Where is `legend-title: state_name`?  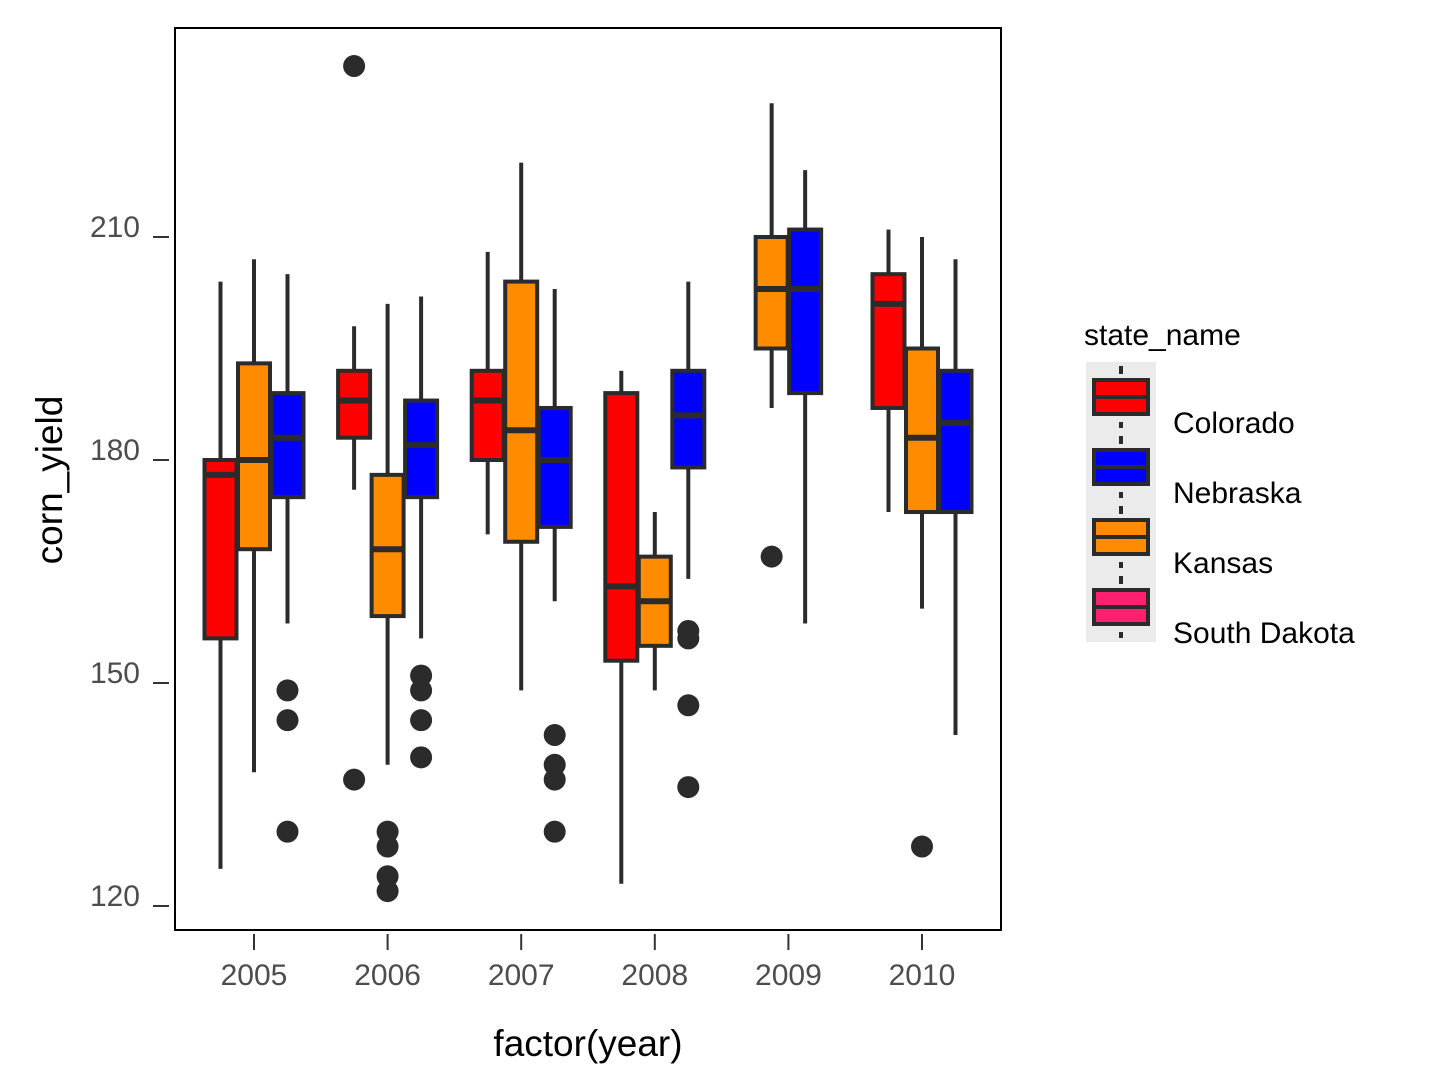
legend-title: state_name is located at coordinates (1162, 335).